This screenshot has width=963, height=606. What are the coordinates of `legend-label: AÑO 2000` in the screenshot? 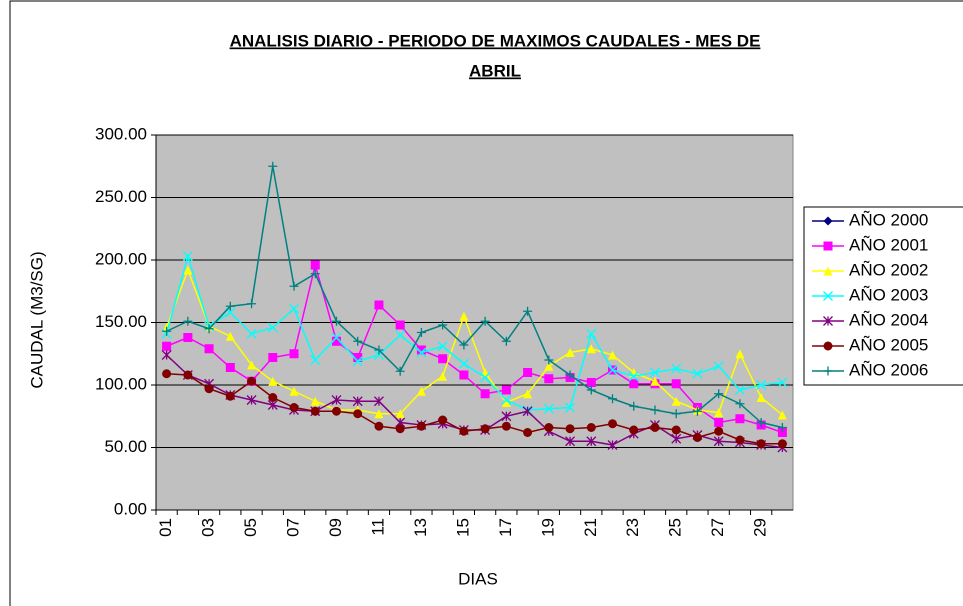 It's located at (888, 219).